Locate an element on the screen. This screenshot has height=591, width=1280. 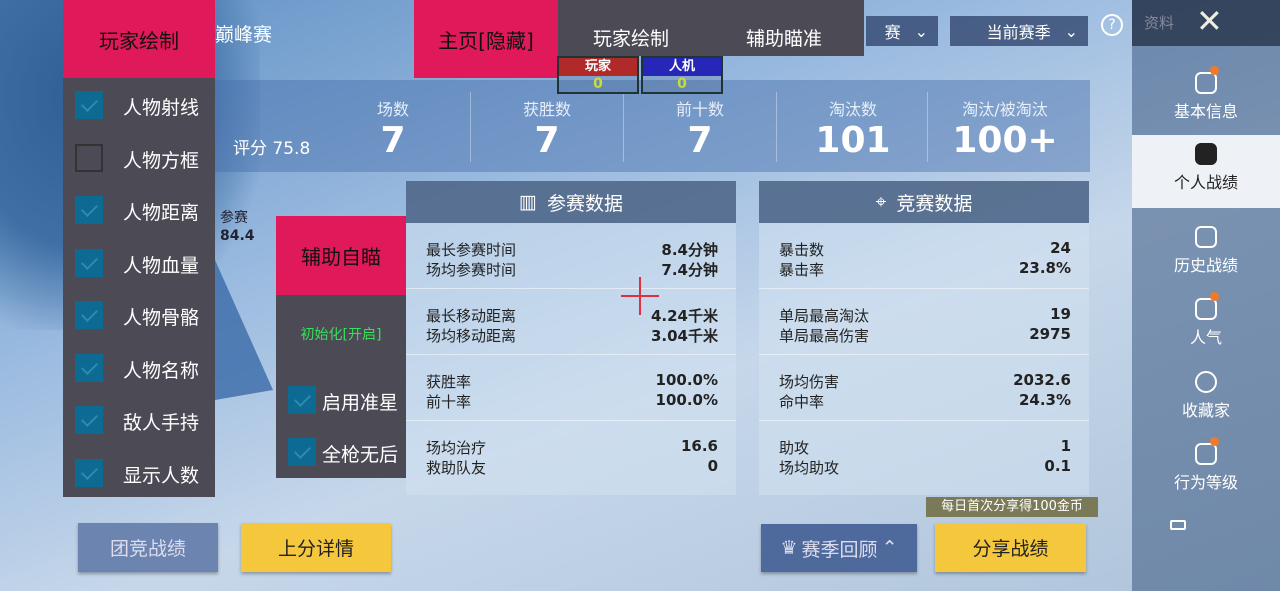
counter-label: 人机 is located at coordinates (682, 67).